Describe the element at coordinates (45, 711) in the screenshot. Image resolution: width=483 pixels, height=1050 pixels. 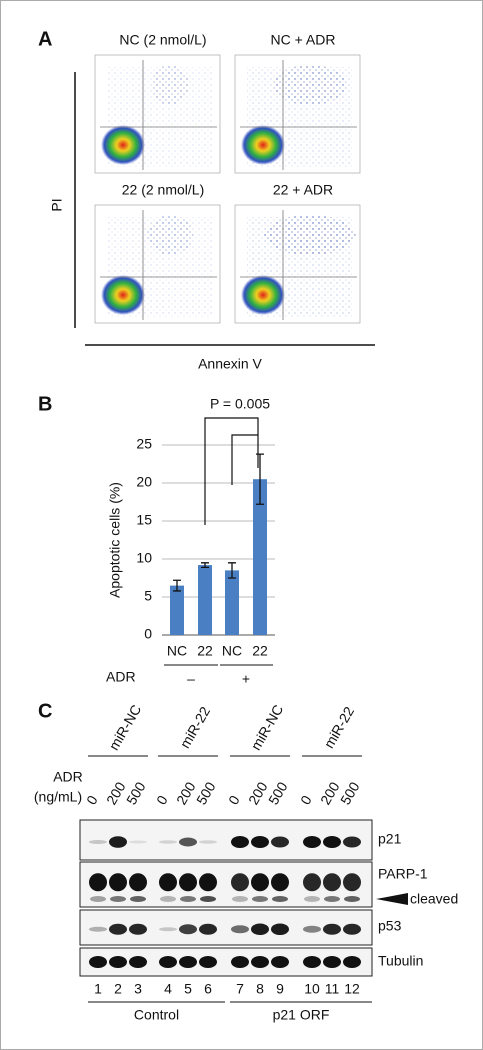
I see `panel-label: C` at that location.